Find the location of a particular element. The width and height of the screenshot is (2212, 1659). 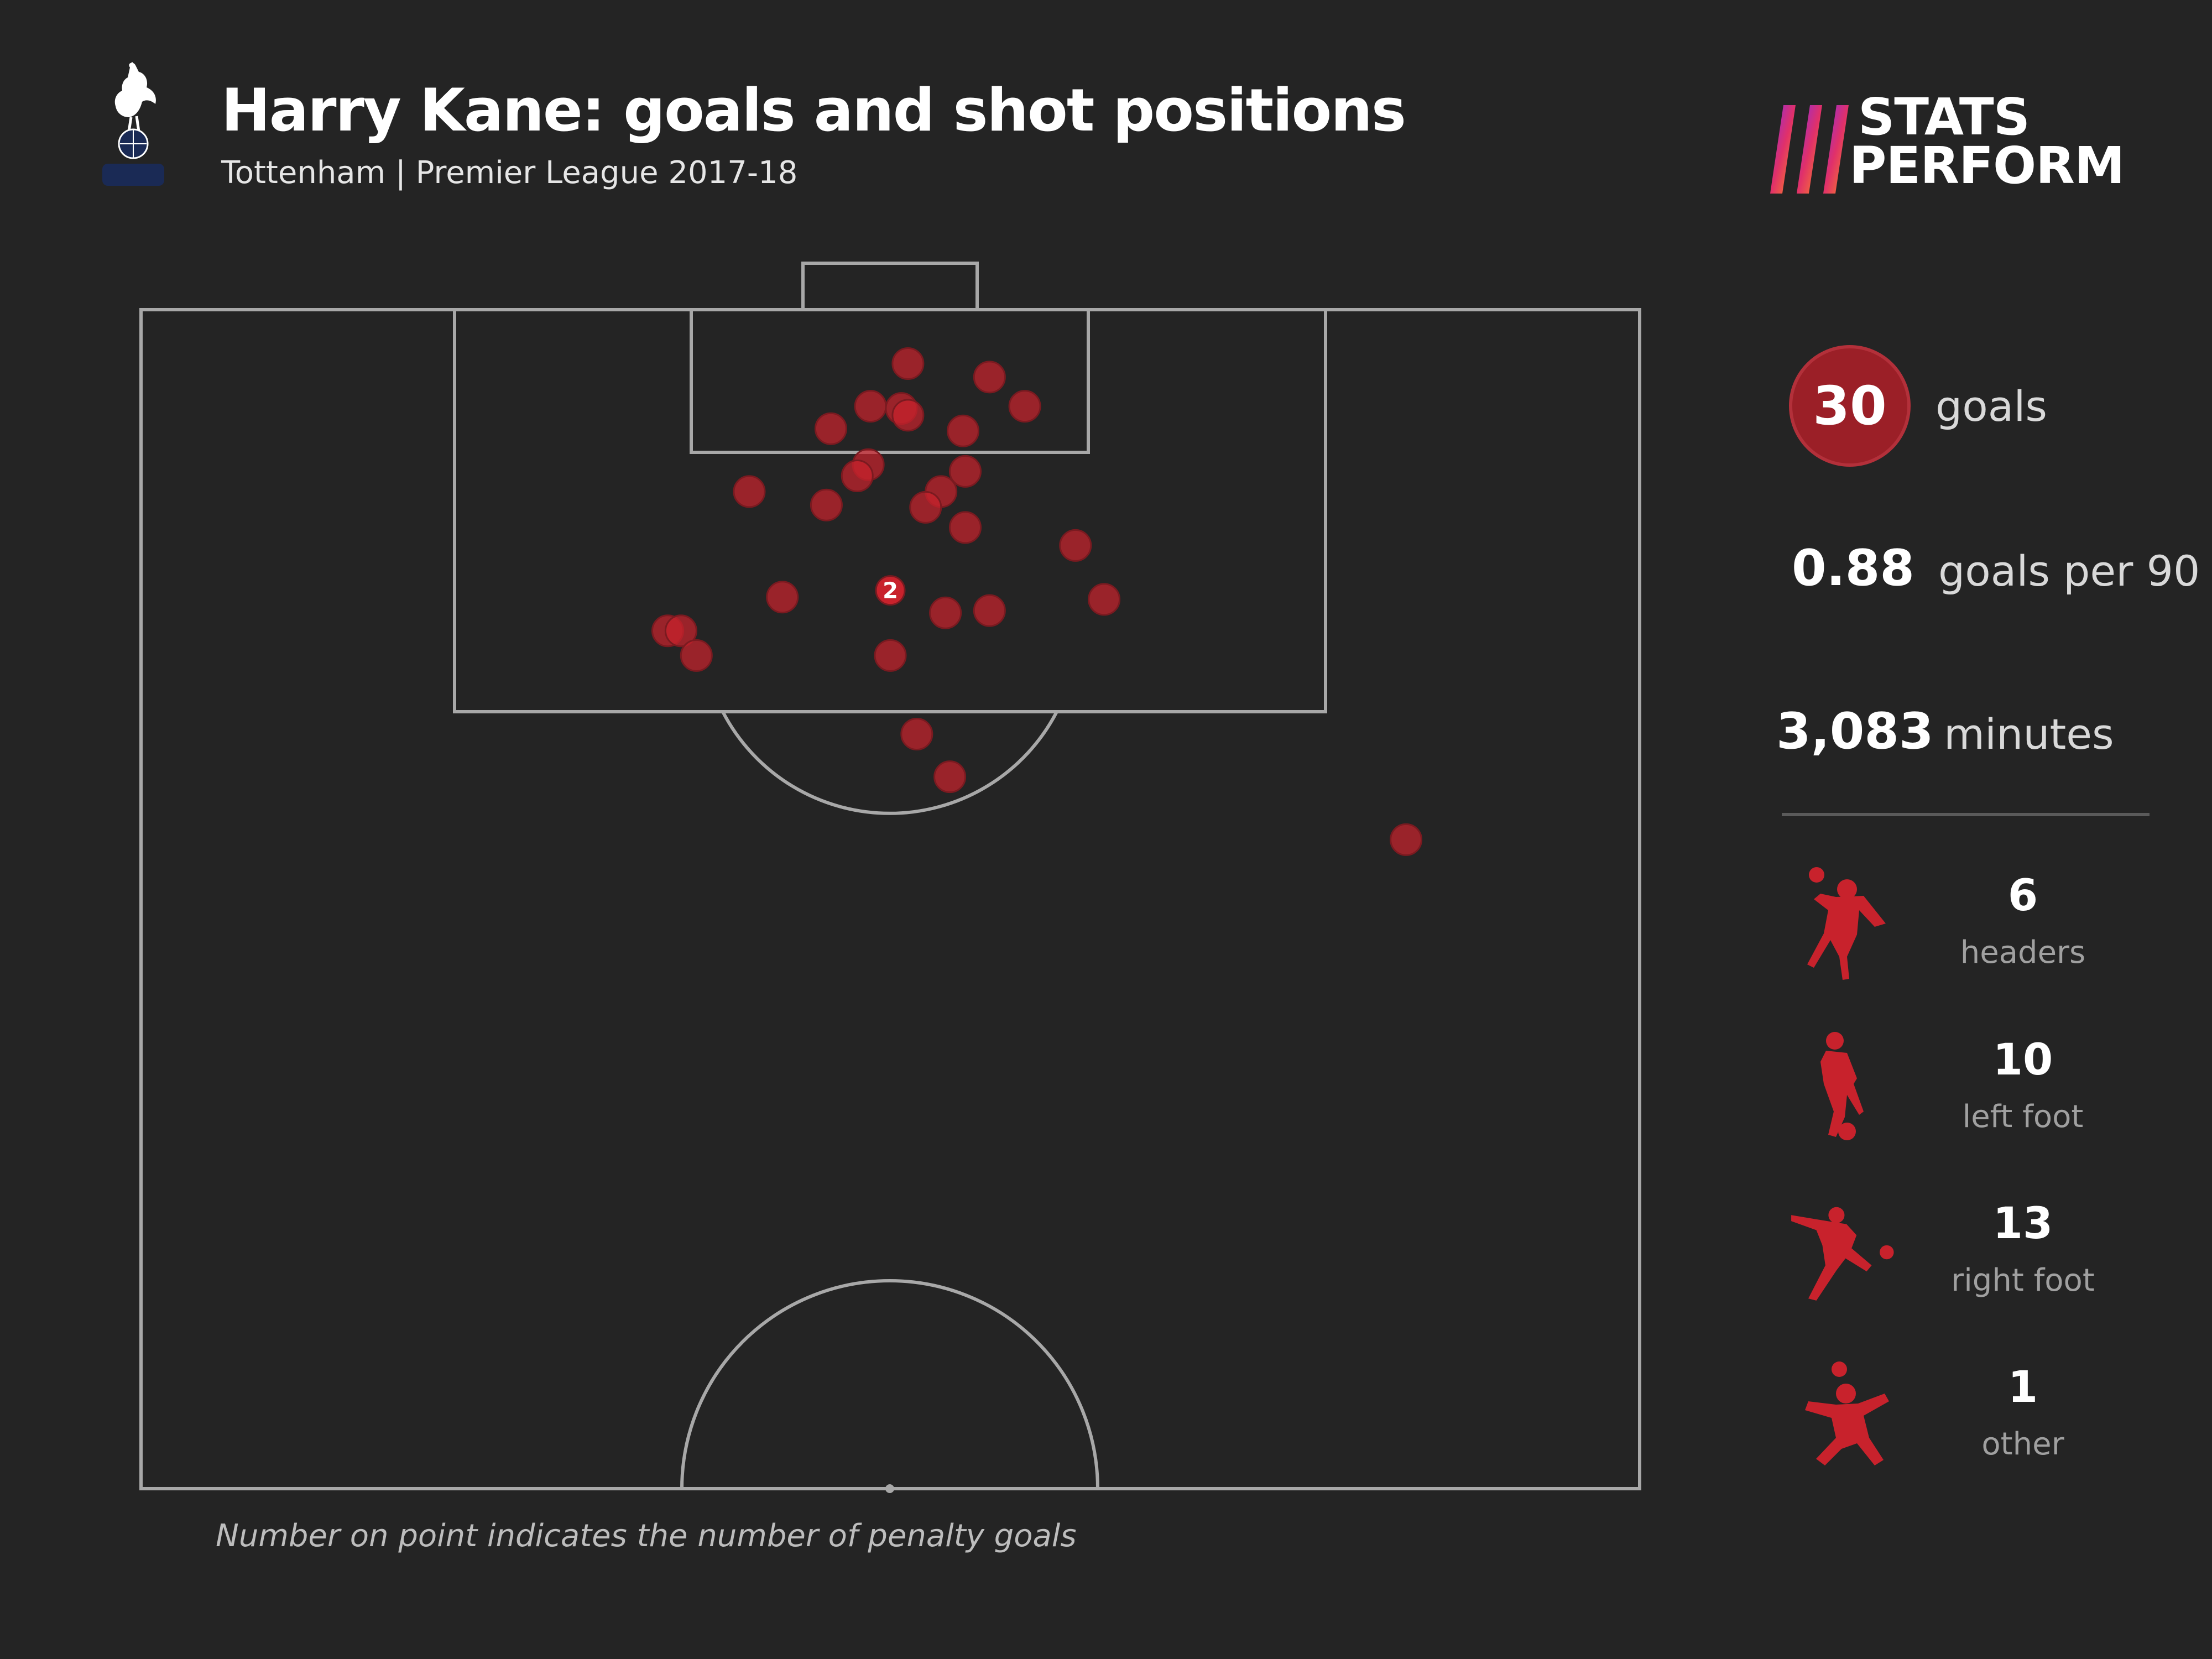

other-count: 1 is located at coordinates (2023, 1387).